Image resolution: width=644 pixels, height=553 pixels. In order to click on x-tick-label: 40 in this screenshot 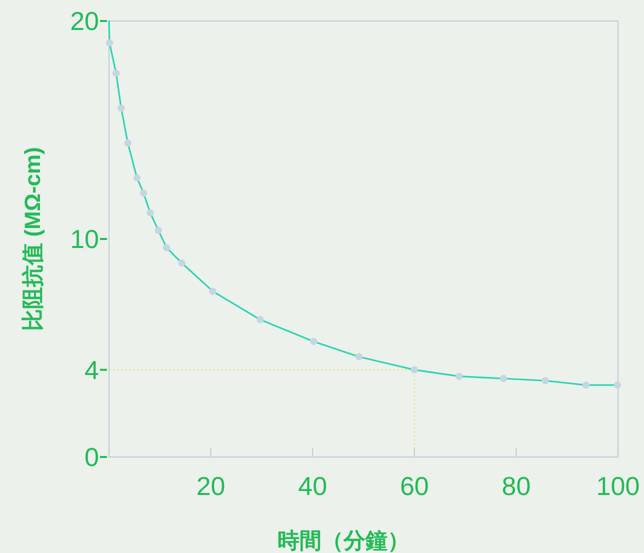, I will do `click(313, 486)`.